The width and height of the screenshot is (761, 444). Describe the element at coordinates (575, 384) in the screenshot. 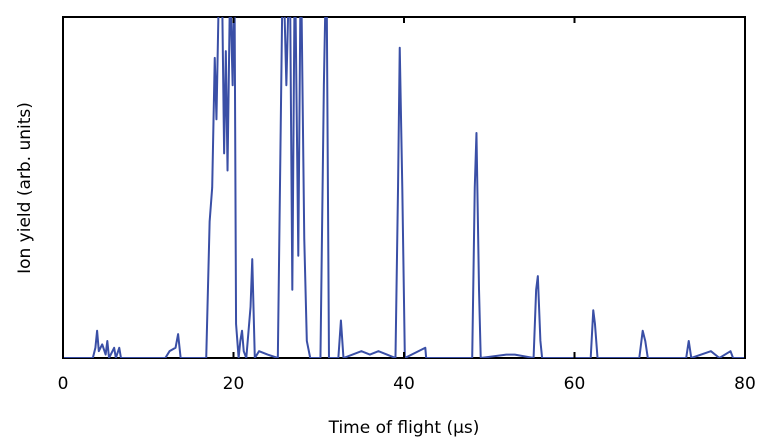

I see `x-tick-label: 60` at that location.